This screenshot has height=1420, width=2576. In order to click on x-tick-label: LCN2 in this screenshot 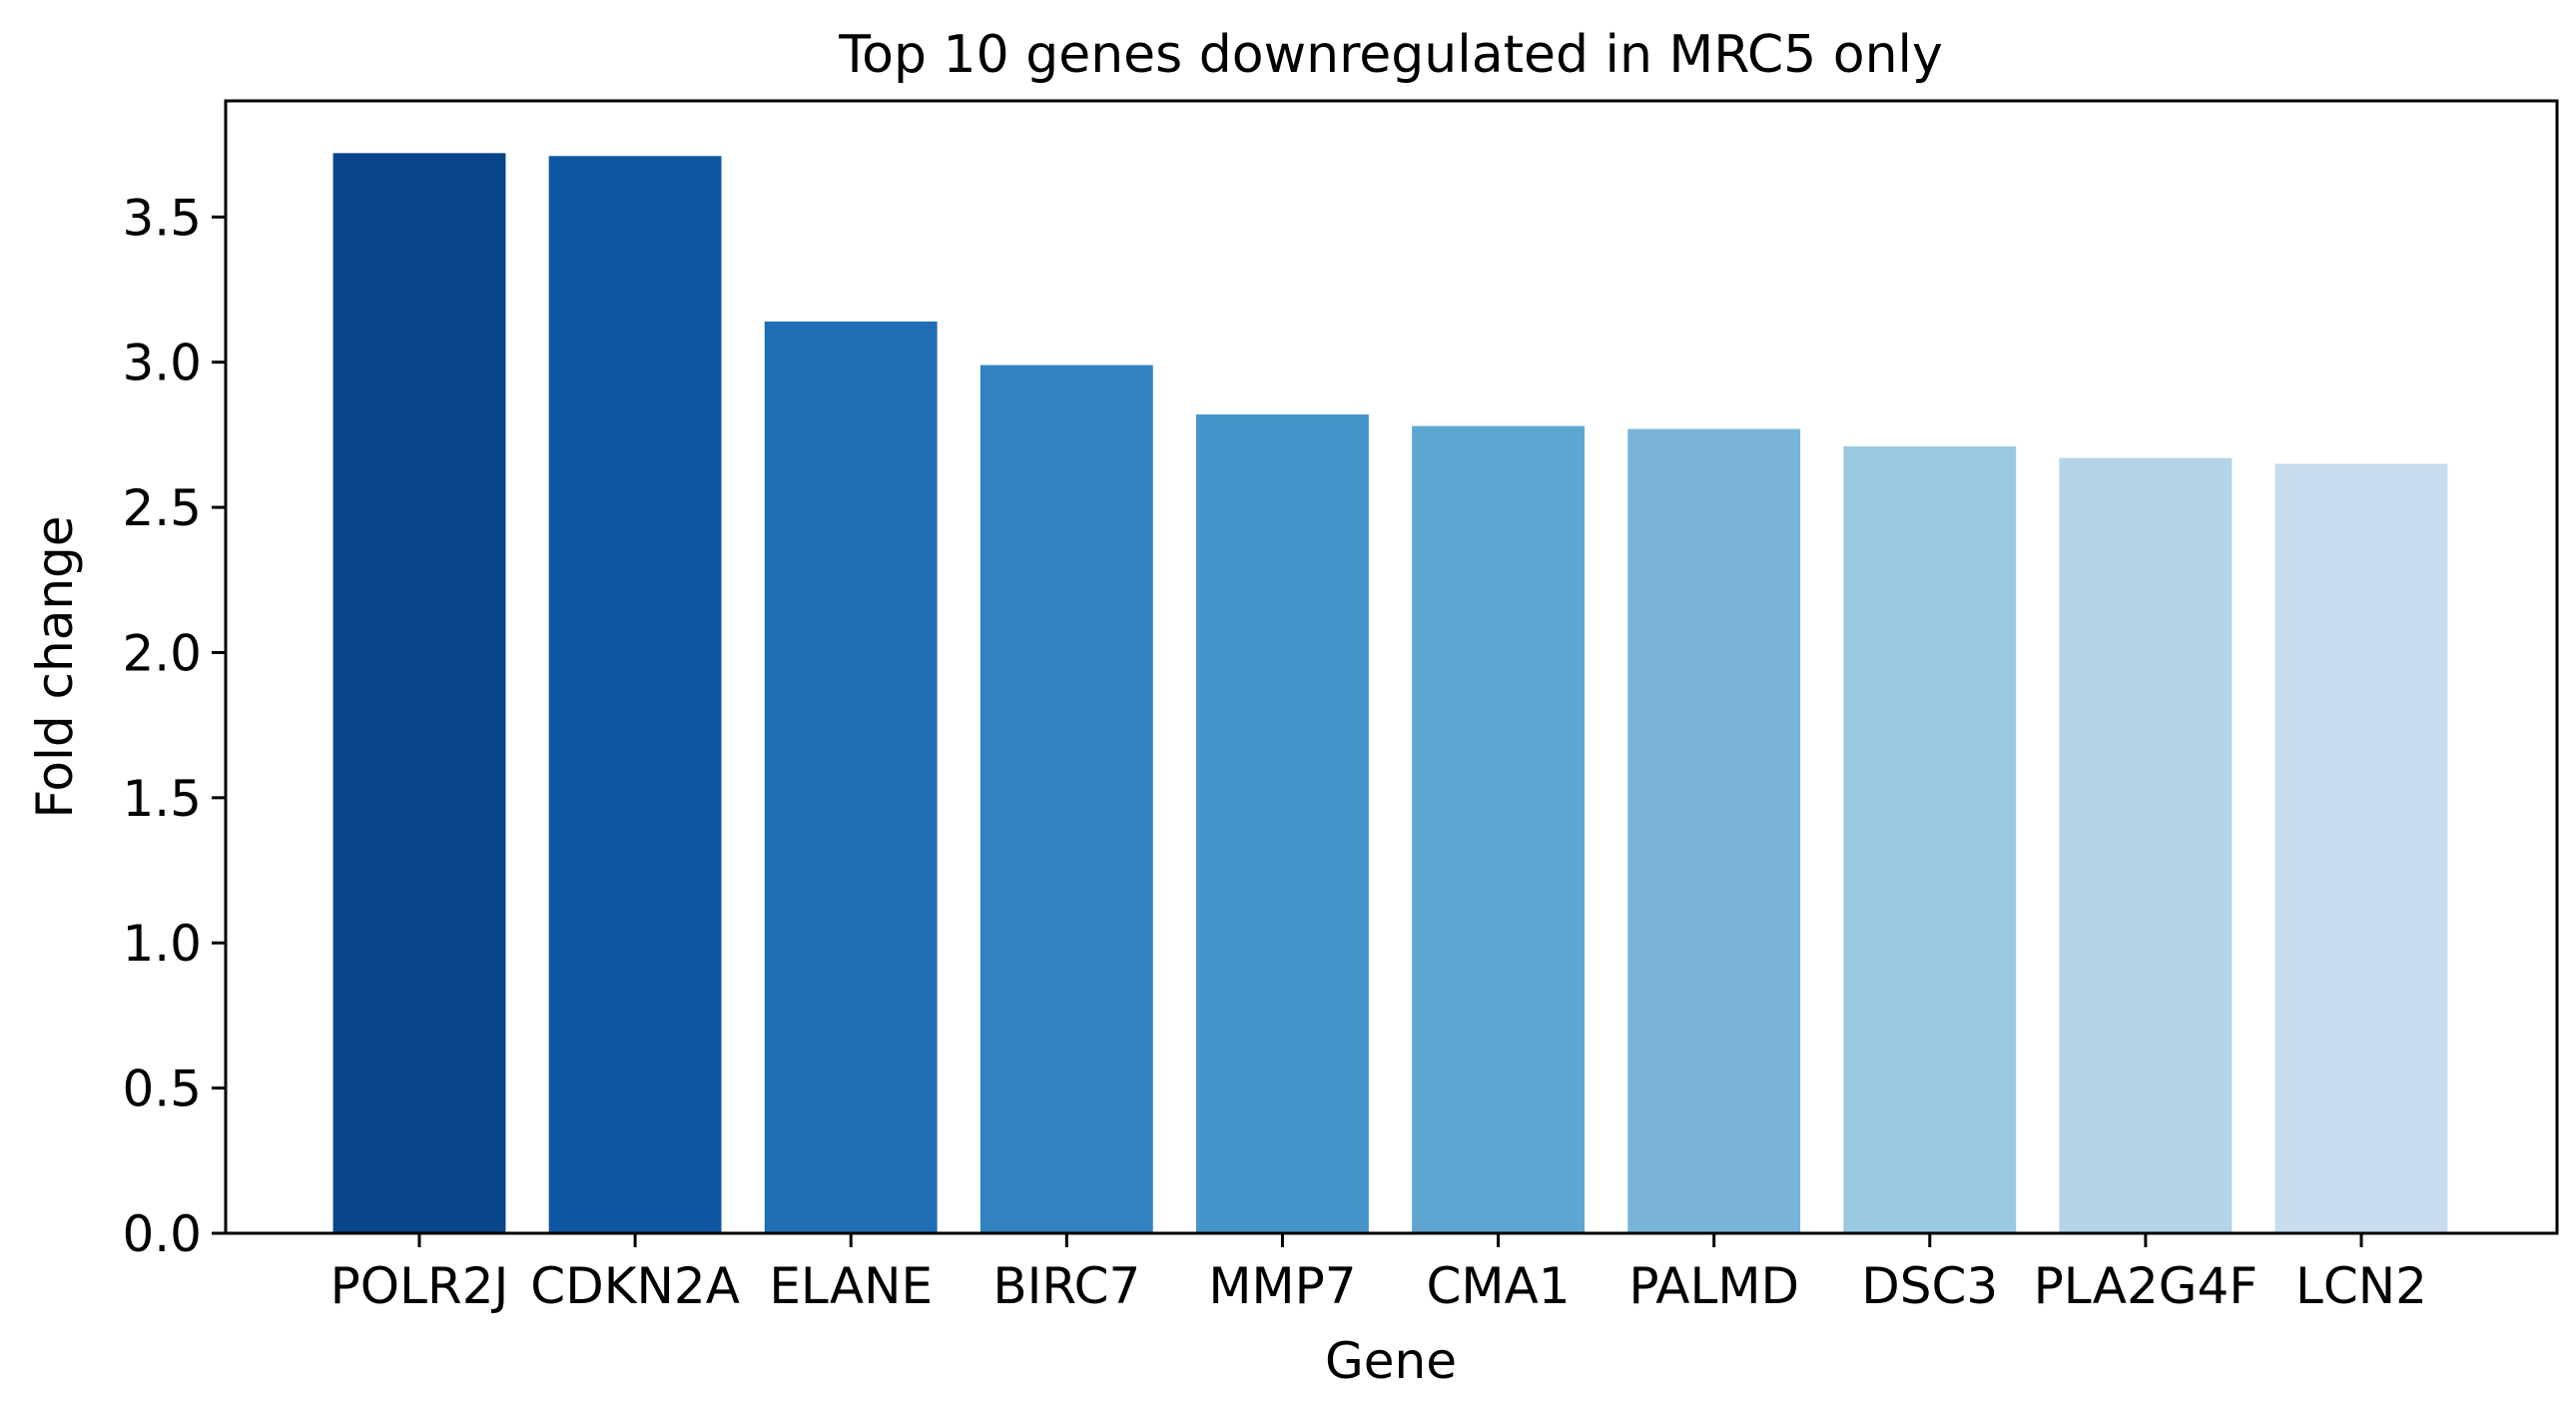, I will do `click(2361, 1286)`.